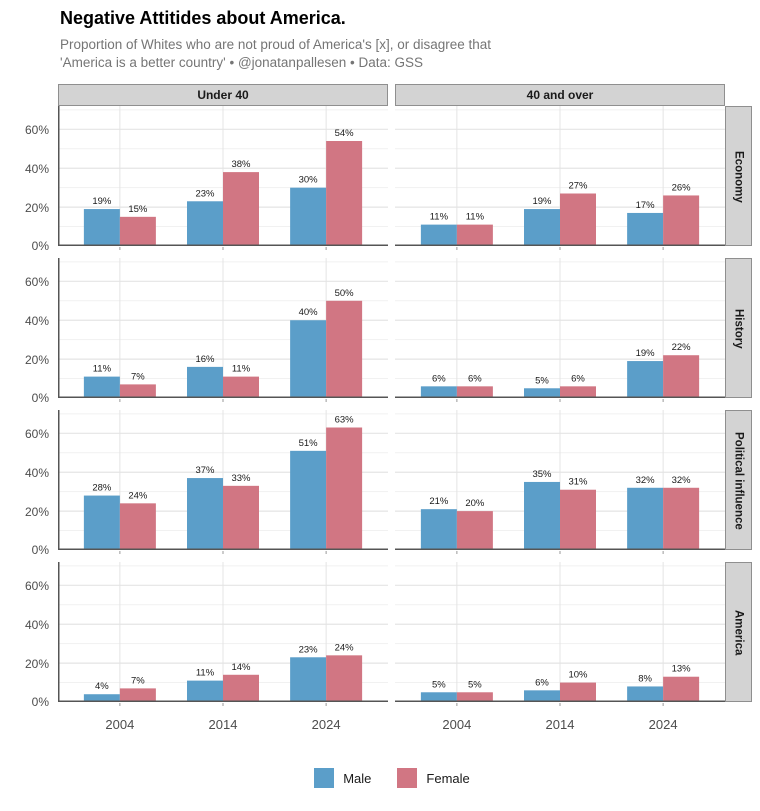  Describe the element at coordinates (738, 480) in the screenshot. I see `facet-strip-political-influence: Political influence` at that location.